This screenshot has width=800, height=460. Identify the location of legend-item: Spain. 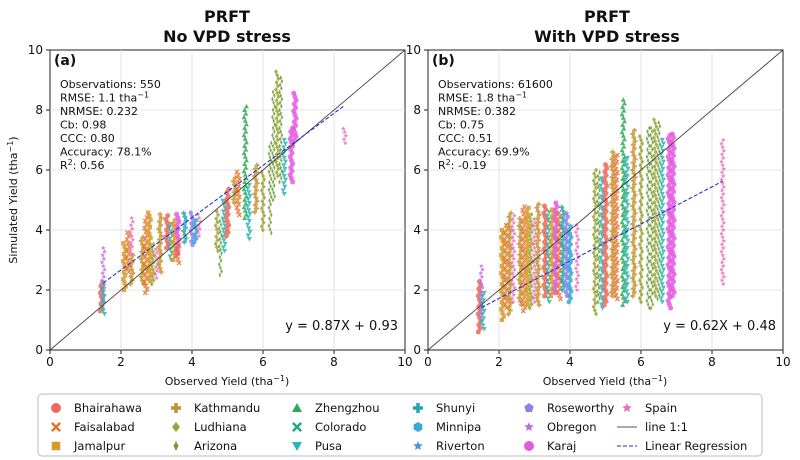
(649, 408).